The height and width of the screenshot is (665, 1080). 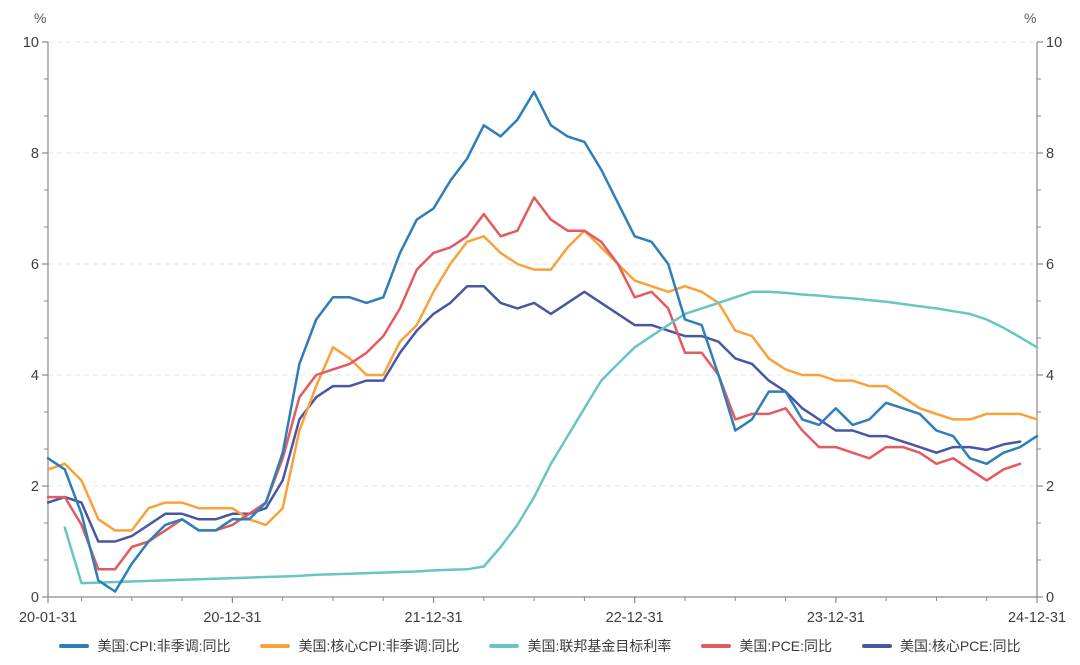 What do you see at coordinates (35, 487) in the screenshot?
I see `y-axis-tick-label-left: 2` at bounding box center [35, 487].